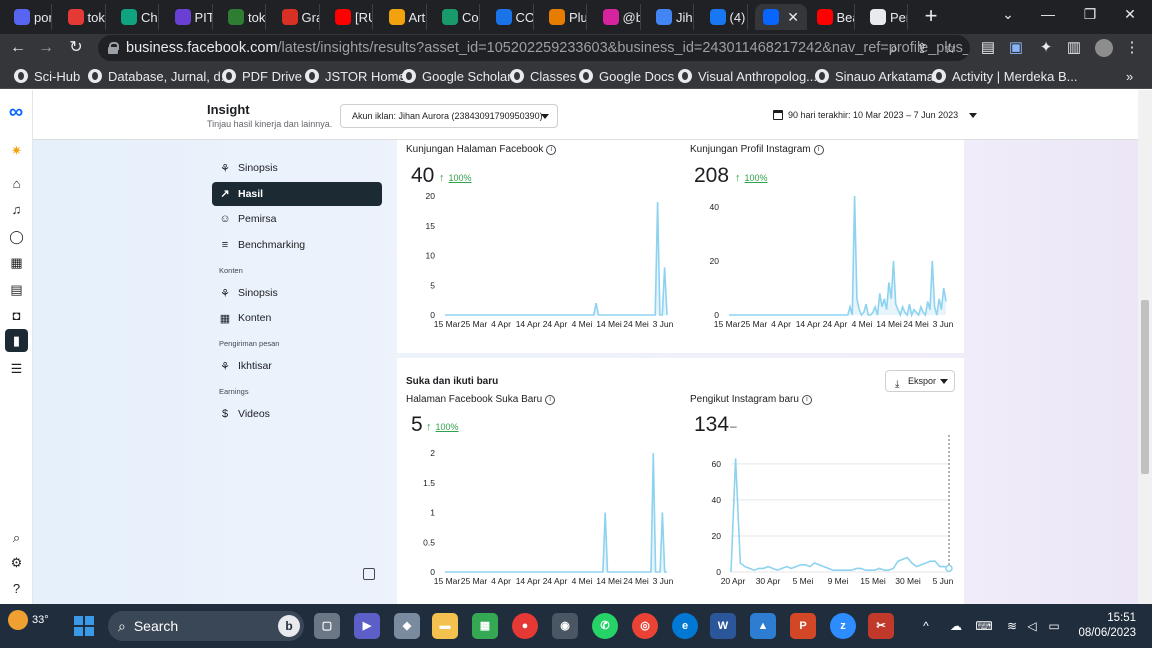  I want to click on collapse-panel-icon, so click(369, 574).